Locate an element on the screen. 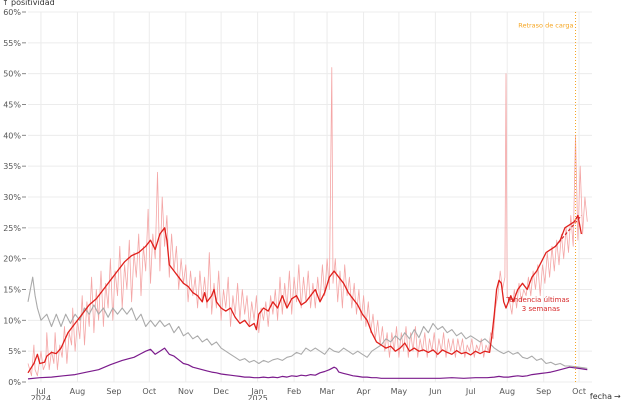 The image size is (640, 400). y-tick-label: 40% is located at coordinates (12, 135).